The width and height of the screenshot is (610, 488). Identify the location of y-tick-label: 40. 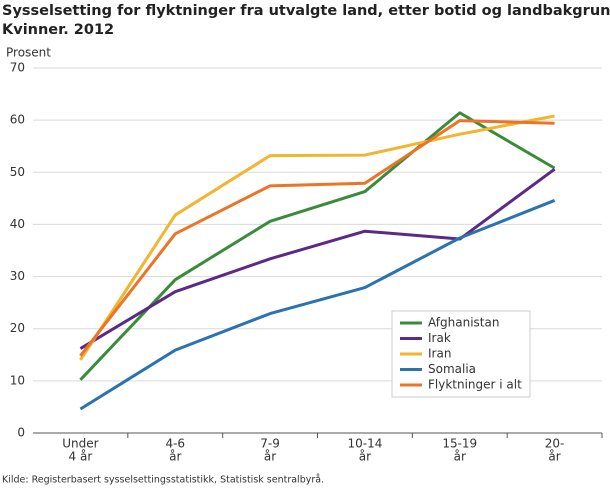
(17, 224).